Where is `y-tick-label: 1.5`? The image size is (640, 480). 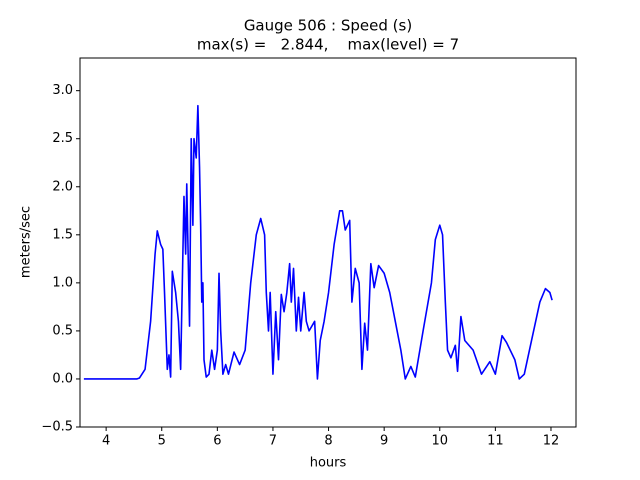
y-tick-label: 1.5 is located at coordinates (62, 234).